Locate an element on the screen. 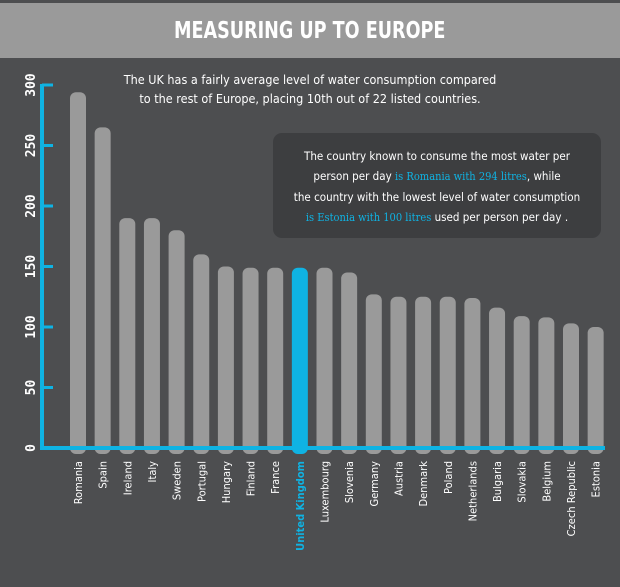  callout-text: , while is located at coordinates (543, 176).